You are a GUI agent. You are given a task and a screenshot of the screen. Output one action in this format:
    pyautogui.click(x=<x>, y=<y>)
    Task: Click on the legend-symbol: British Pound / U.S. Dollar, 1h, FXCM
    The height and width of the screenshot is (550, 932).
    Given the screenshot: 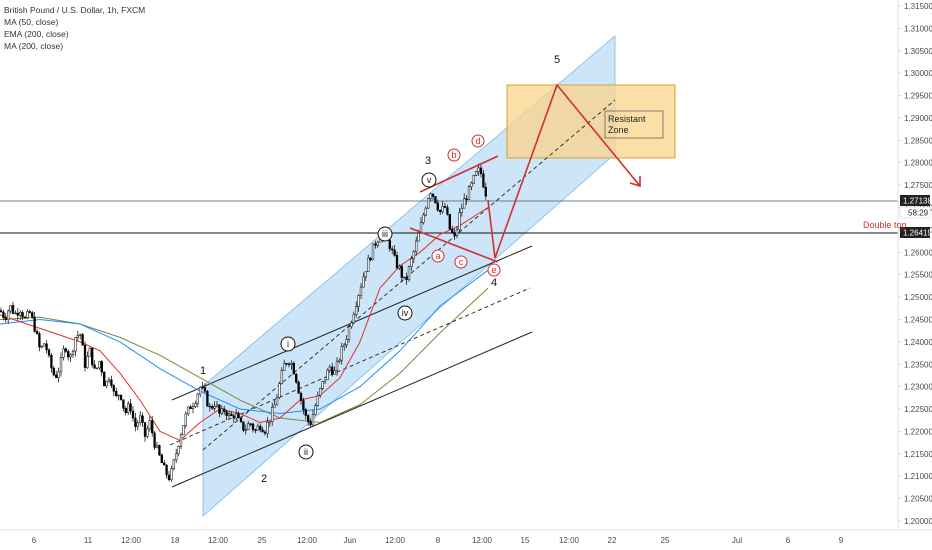 What is the action you would take?
    pyautogui.click(x=75, y=10)
    